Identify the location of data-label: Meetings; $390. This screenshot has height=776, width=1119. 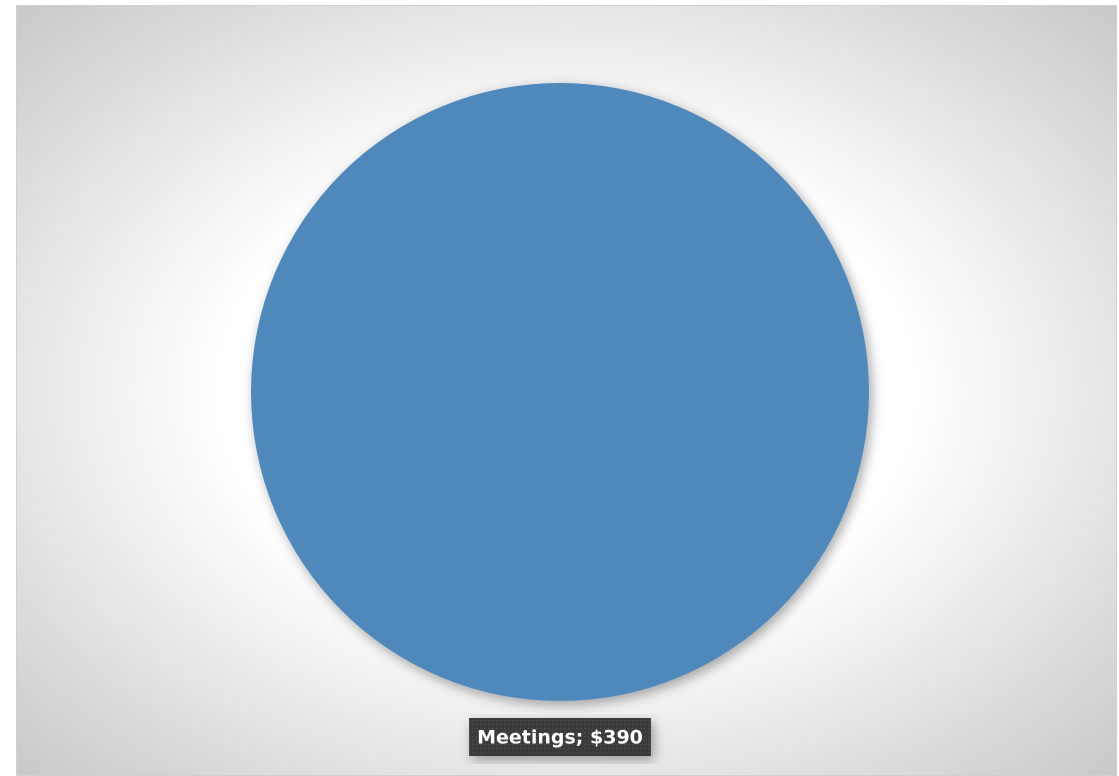
(560, 737).